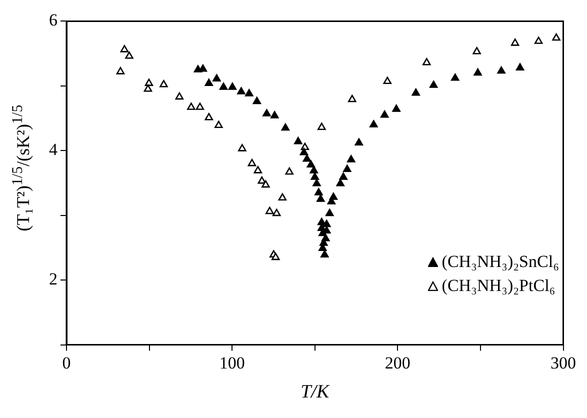 Image resolution: width=587 pixels, height=418 pixels. I want to click on x-tick-label: 0, so click(66, 362).